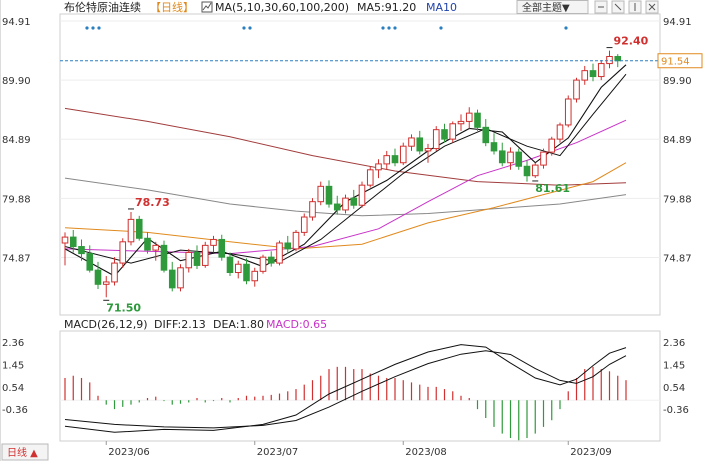  What do you see at coordinates (680, 61) in the screenshot?
I see `last-price-box` at bounding box center [680, 61].